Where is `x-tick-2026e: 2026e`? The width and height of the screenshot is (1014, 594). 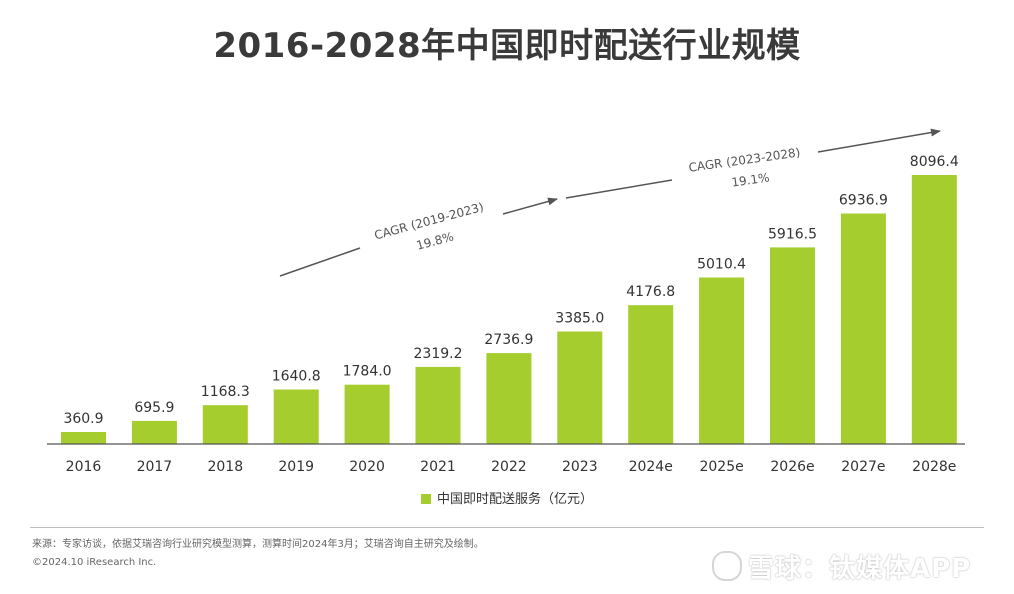
x-tick-2026e: 2026e is located at coordinates (792, 467).